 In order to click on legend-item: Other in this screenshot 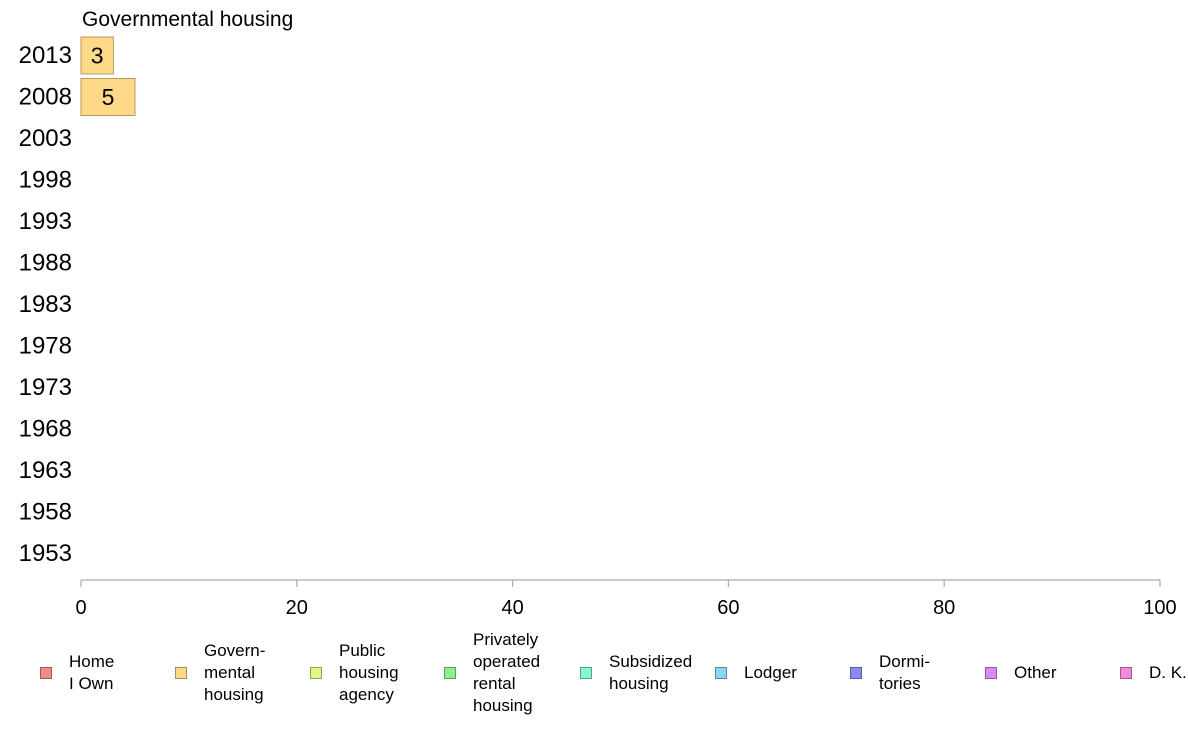, I will do `click(1021, 673)`.